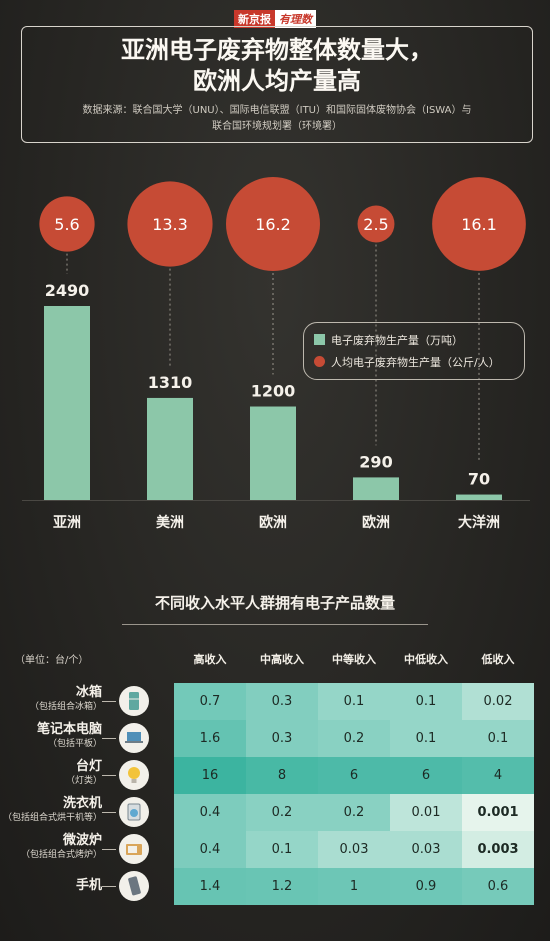 The width and height of the screenshot is (550, 941). What do you see at coordinates (65, 707) in the screenshot?
I see `row-subtitle: （包括组合冰箱）` at bounding box center [65, 707].